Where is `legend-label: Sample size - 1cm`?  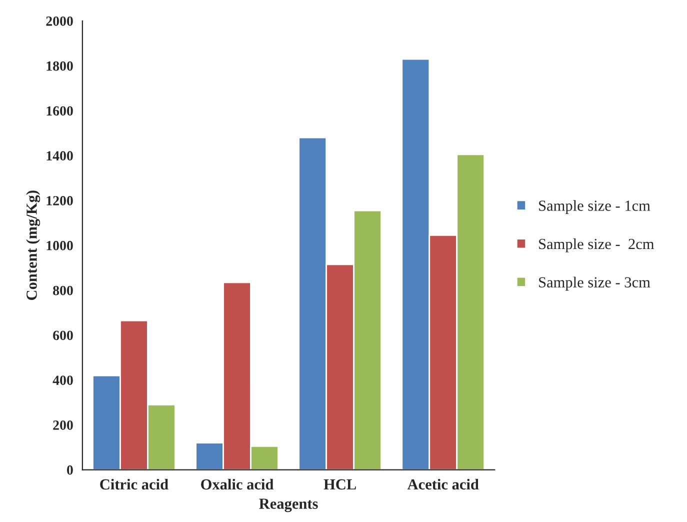 legend-label: Sample size - 1cm is located at coordinates (594, 207).